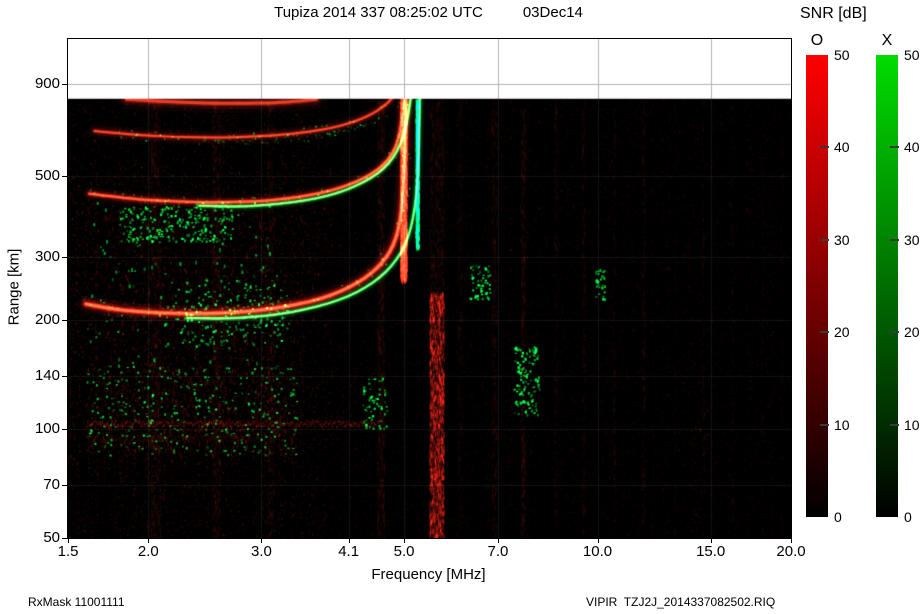  I want to click on x-colorbar-tick-label: 20, so click(912, 332).